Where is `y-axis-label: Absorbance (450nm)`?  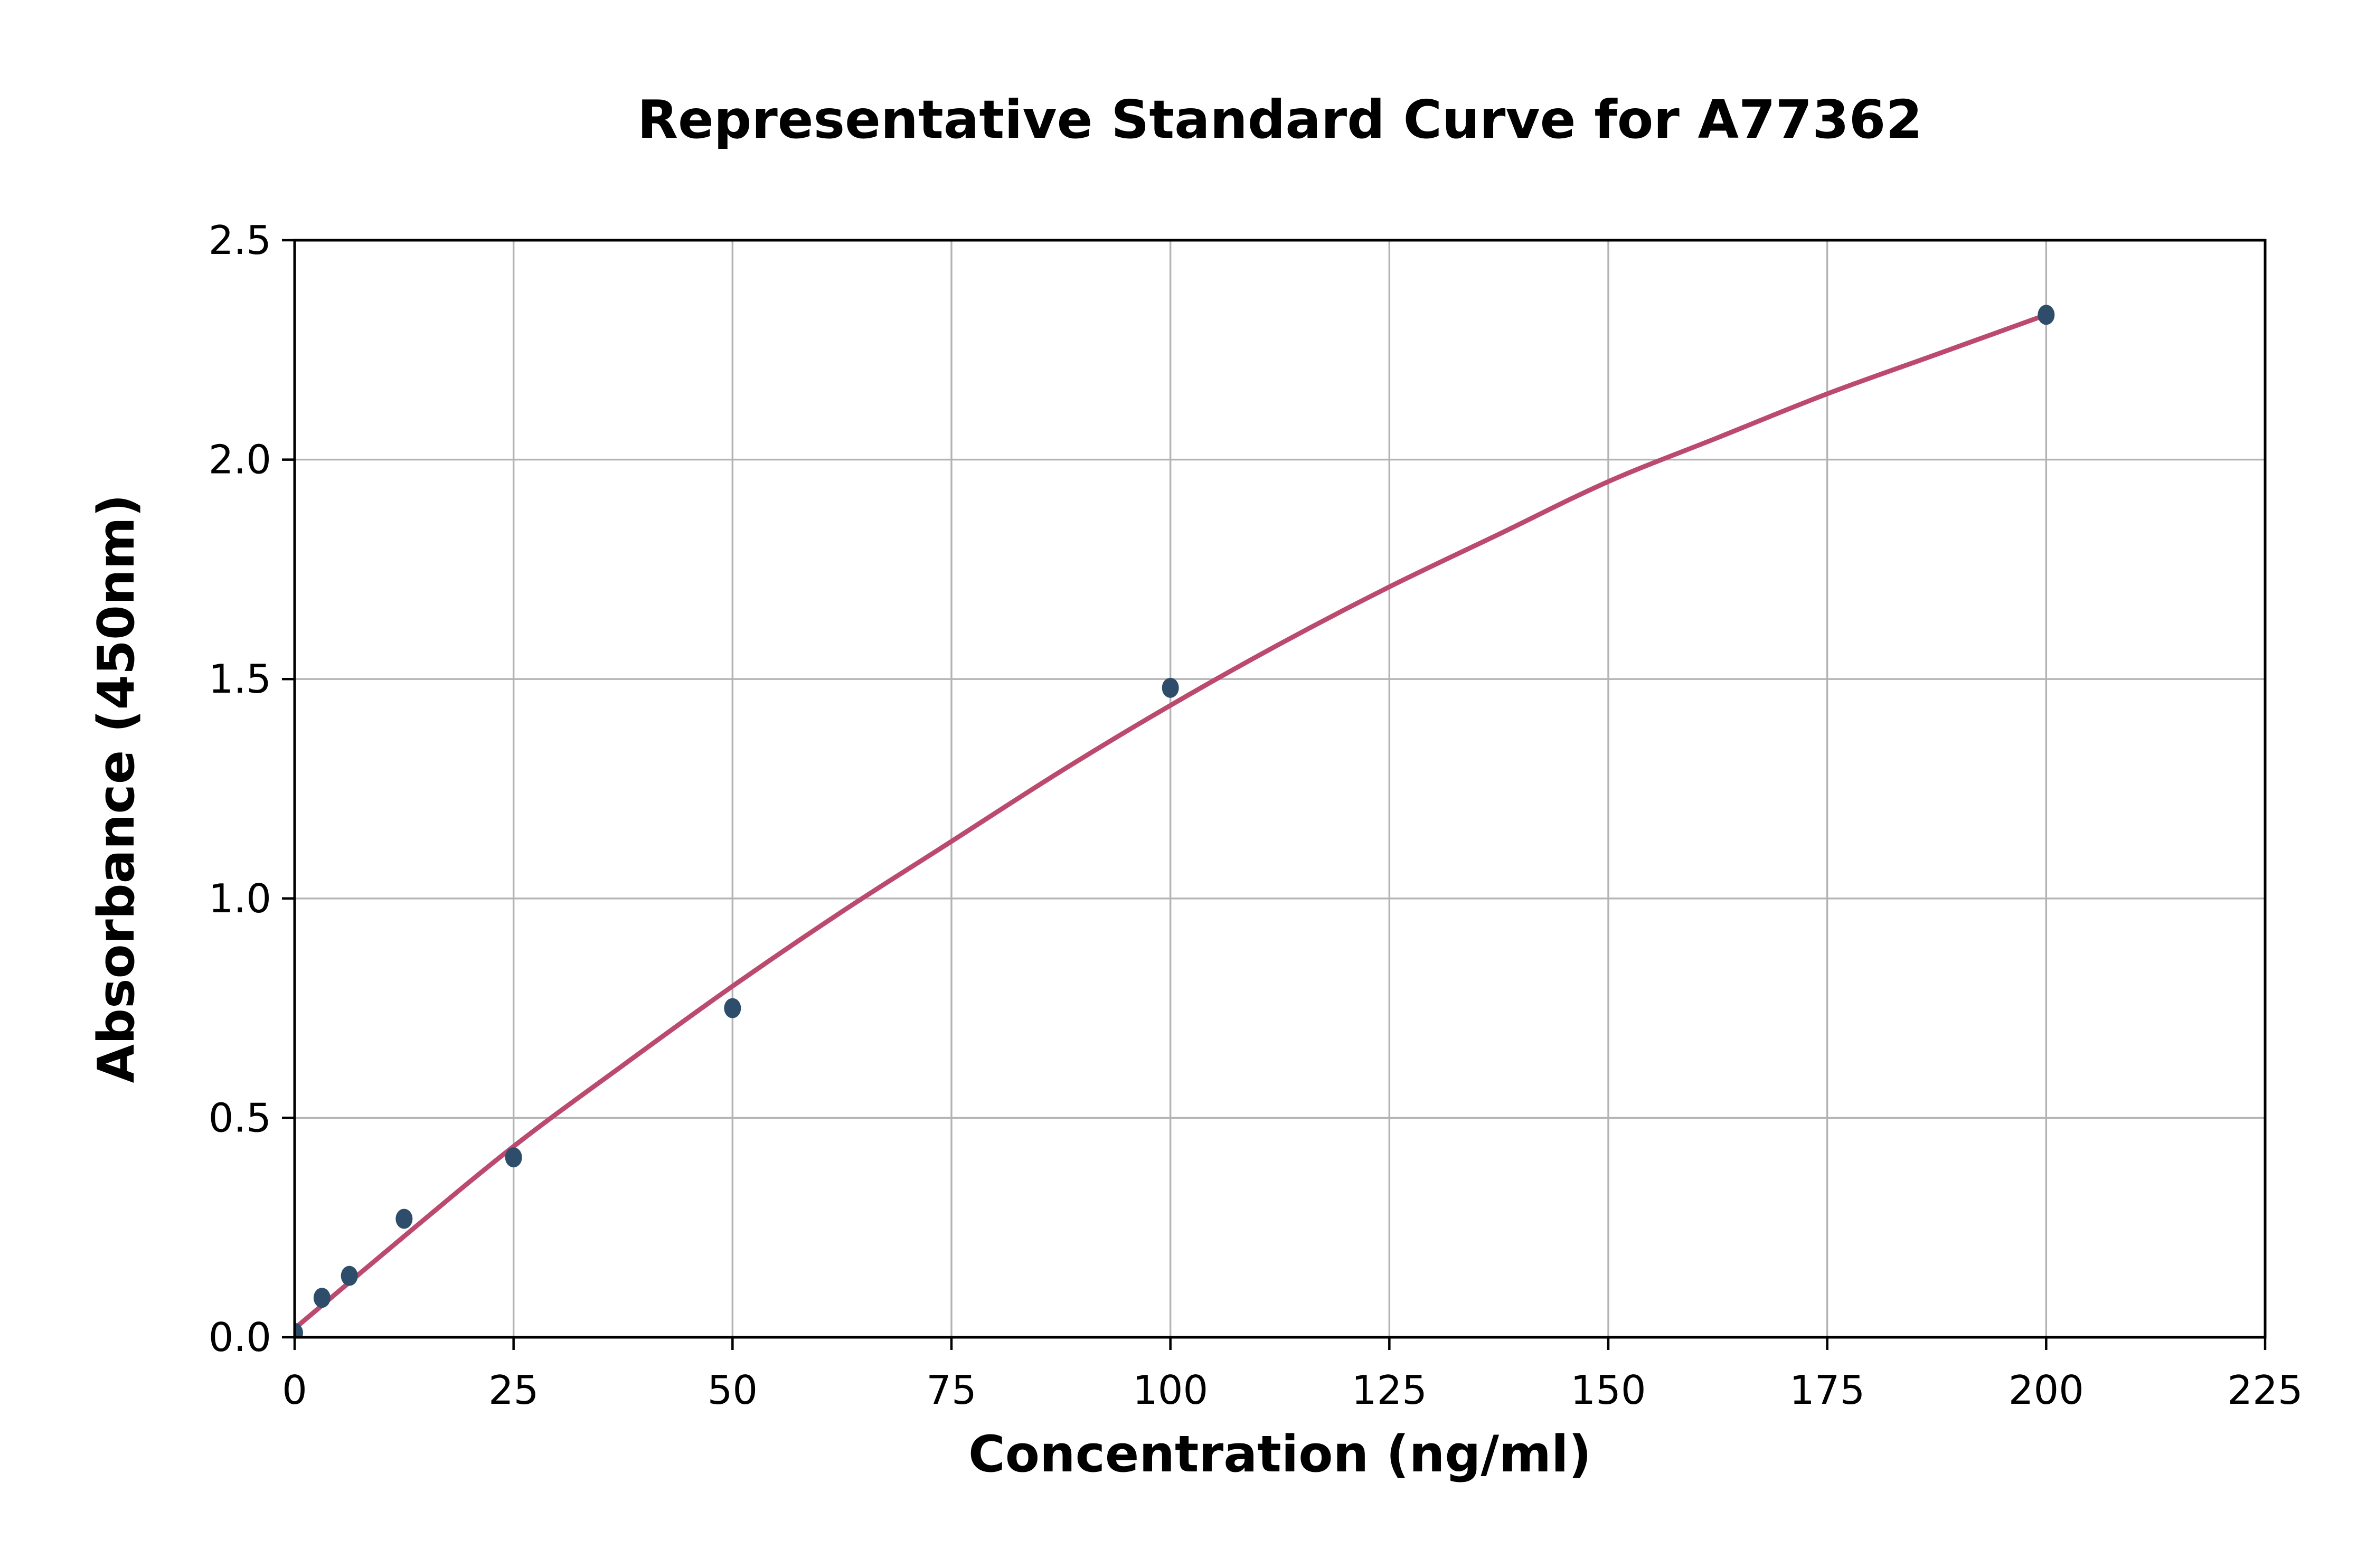 y-axis-label: Absorbance (450nm) is located at coordinates (117, 789).